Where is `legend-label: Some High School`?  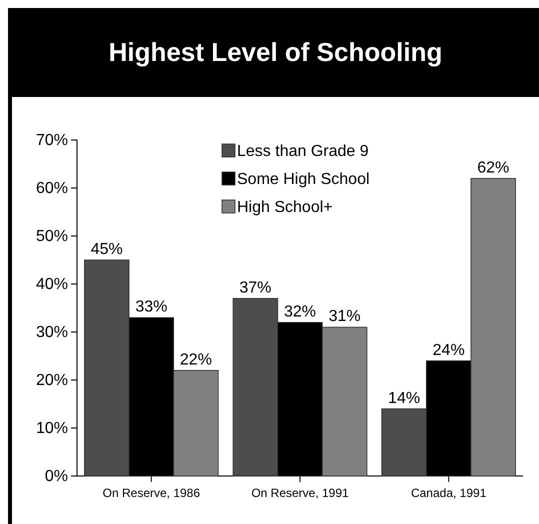
legend-label: Some High School is located at coordinates (303, 179).